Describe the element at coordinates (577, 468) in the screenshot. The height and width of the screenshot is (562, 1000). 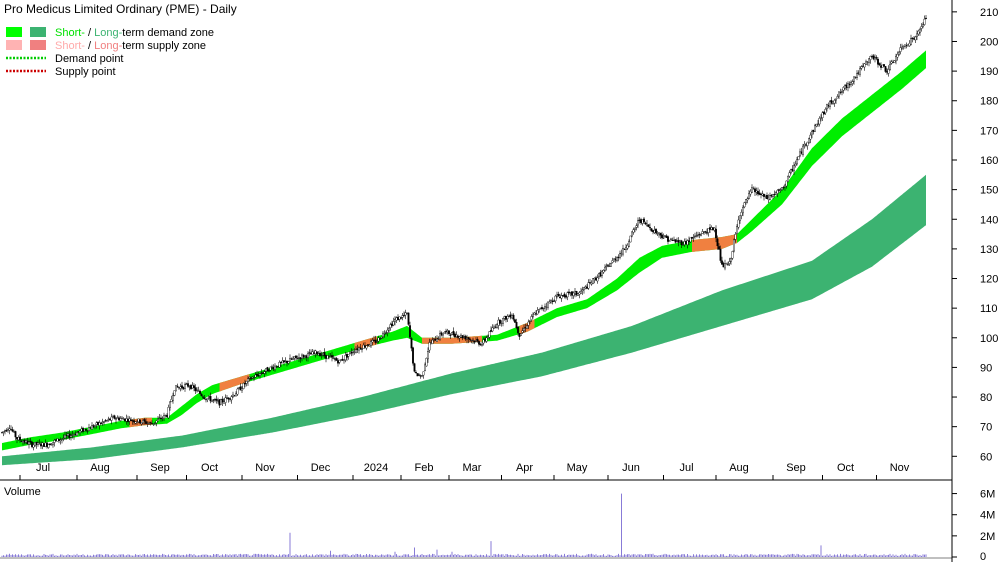
I see `x-tick-label: May` at that location.